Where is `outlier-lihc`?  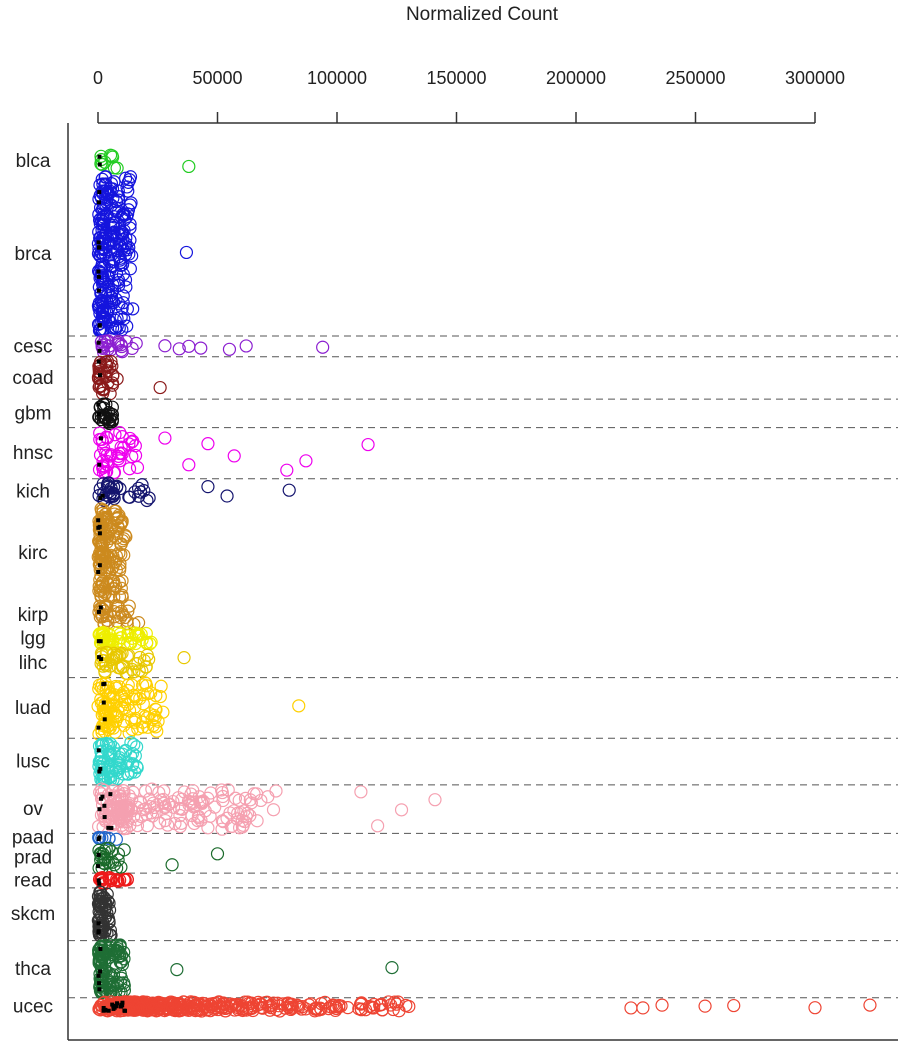
outlier-lihc is located at coordinates (184, 658).